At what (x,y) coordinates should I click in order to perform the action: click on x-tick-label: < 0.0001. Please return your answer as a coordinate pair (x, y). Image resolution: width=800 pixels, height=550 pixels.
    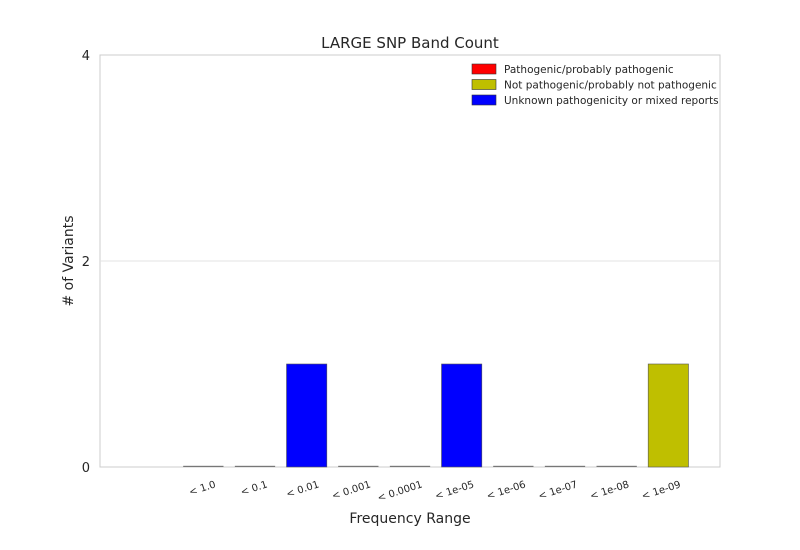
    Looking at the image, I should click on (400, 491).